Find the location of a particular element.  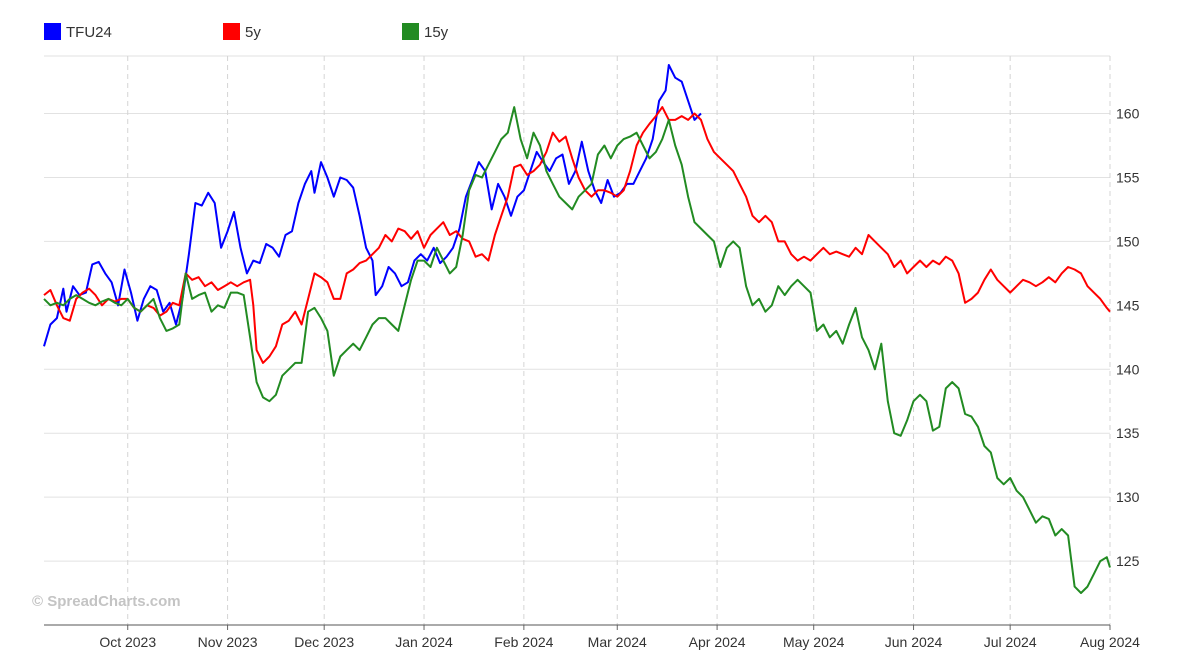

y-tick-label: 145 is located at coordinates (1128, 305).